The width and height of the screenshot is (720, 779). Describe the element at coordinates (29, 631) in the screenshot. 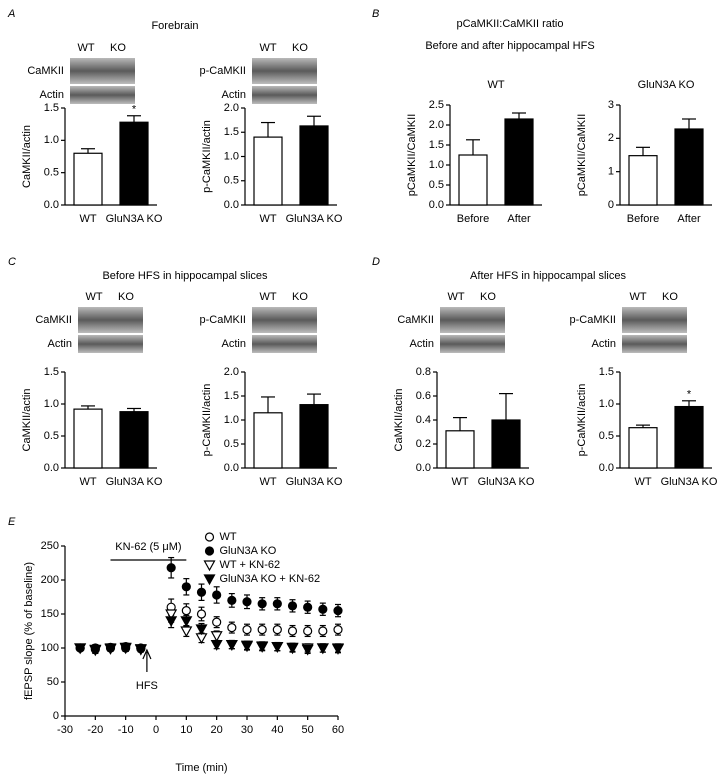

I see `y-axis-label: fEPSP slope (% of baseline)` at that location.